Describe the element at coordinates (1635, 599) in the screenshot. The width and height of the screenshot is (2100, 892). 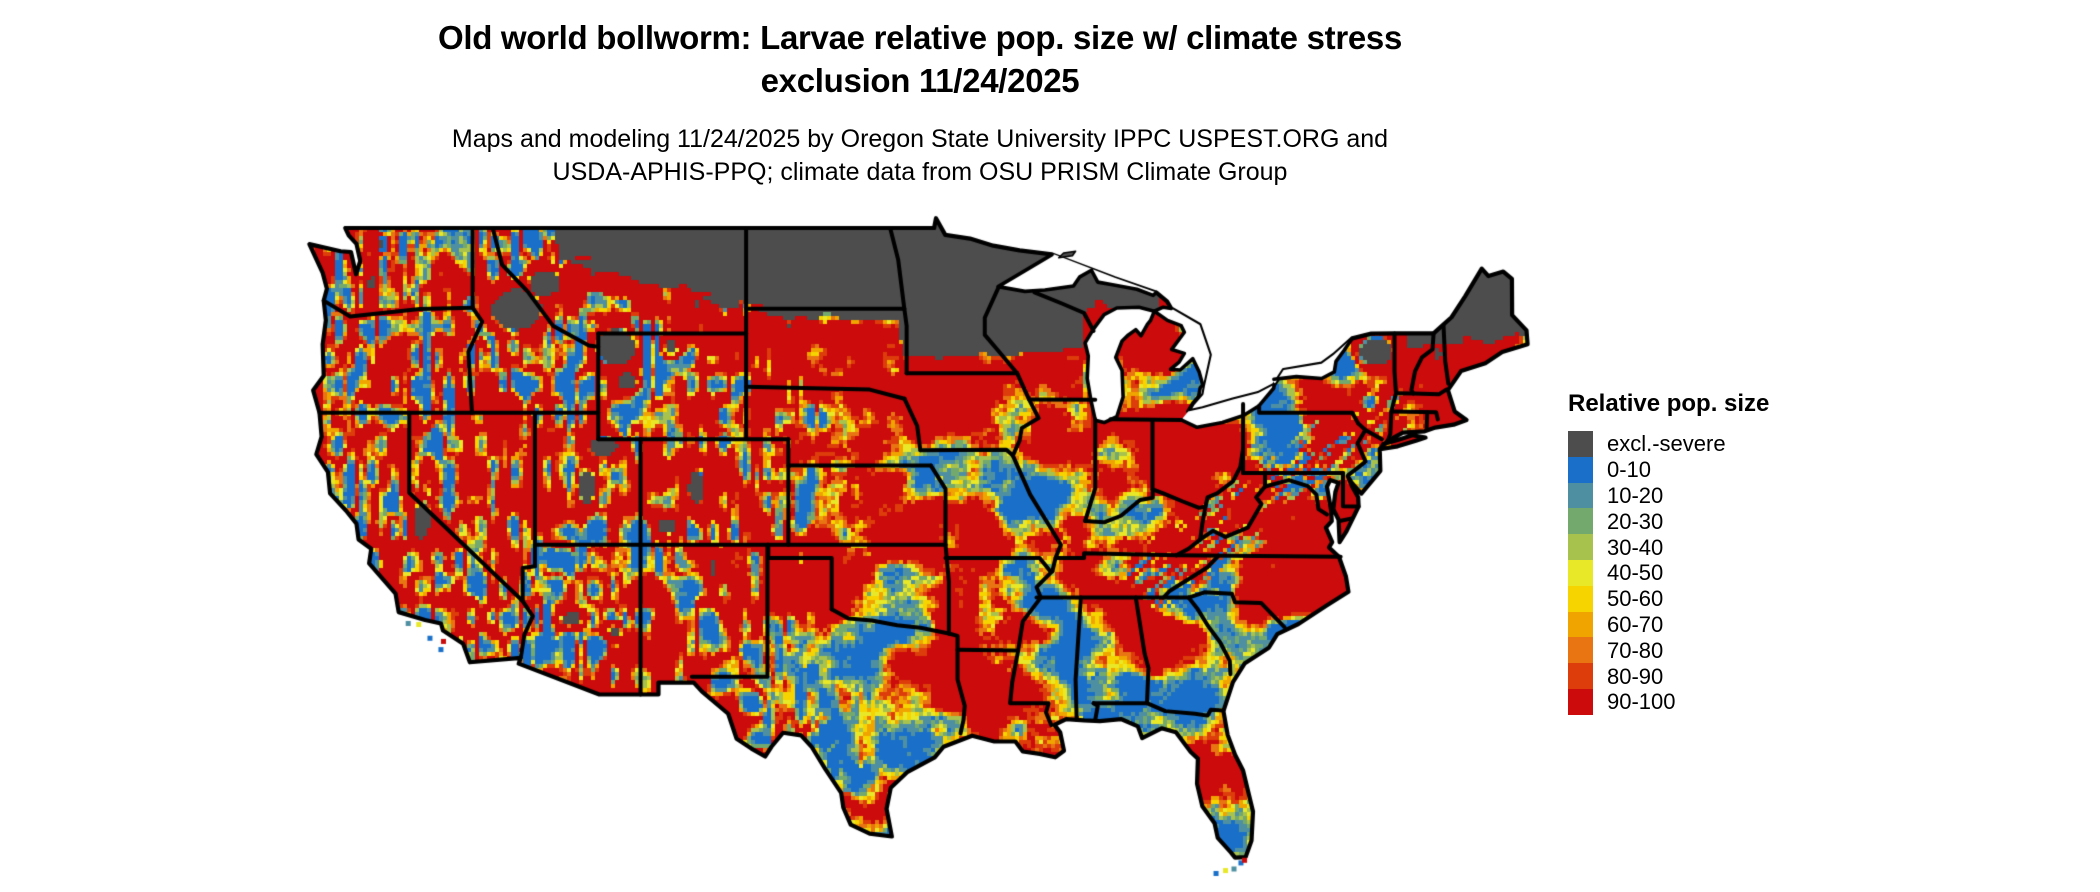
I see `legend-class-label: 50-60` at that location.